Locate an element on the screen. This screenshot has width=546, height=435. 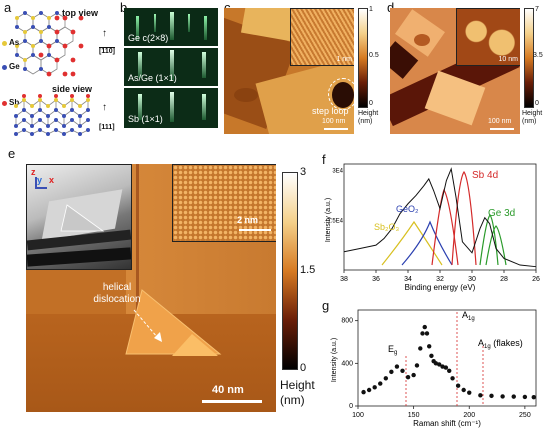
colorbar-e-mid: 1.5 is located at coordinates (308, 270).